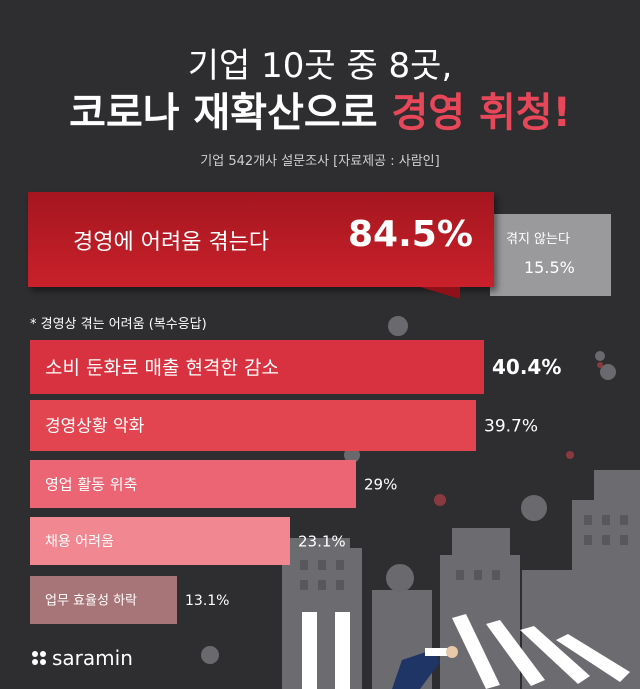  What do you see at coordinates (320, 66) in the screenshot?
I see `title-line-1: 기업 10곳 중 8곳,` at bounding box center [320, 66].